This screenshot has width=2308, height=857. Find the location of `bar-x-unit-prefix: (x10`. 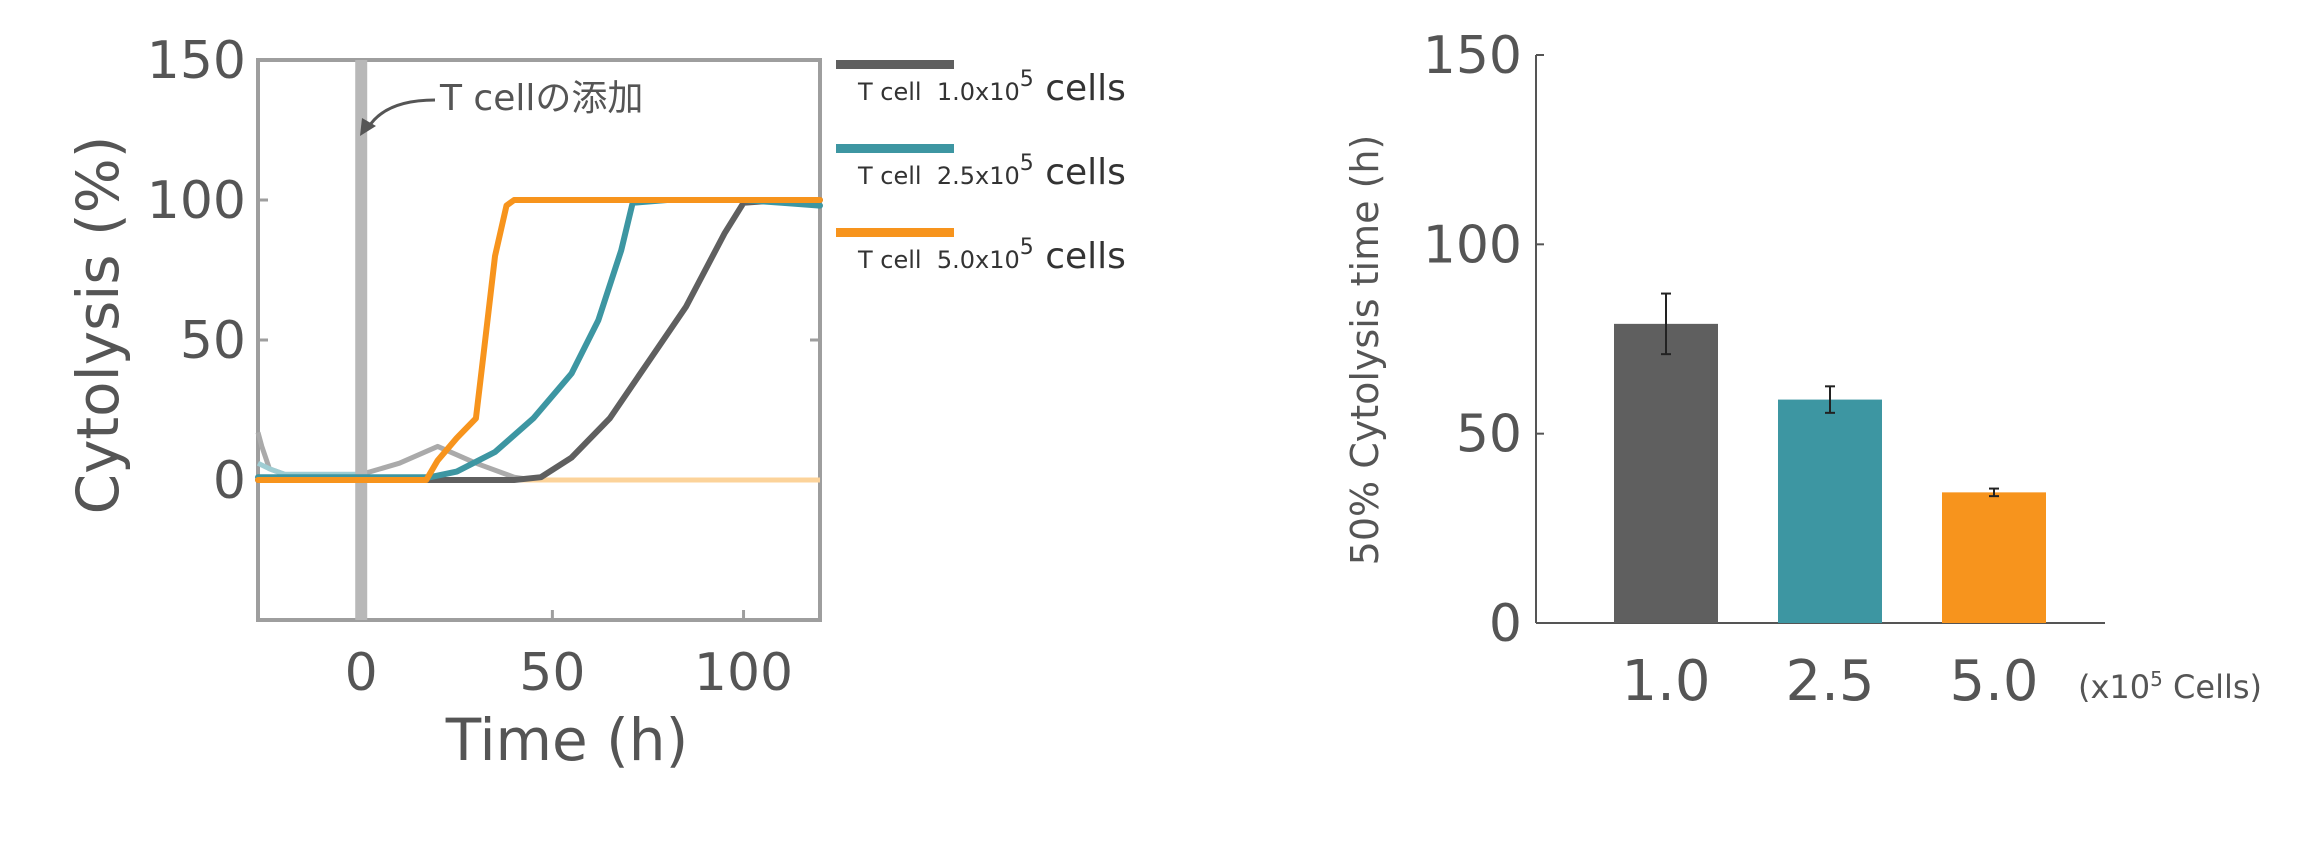

bar-x-unit-prefix: (x10 is located at coordinates (2114, 687).